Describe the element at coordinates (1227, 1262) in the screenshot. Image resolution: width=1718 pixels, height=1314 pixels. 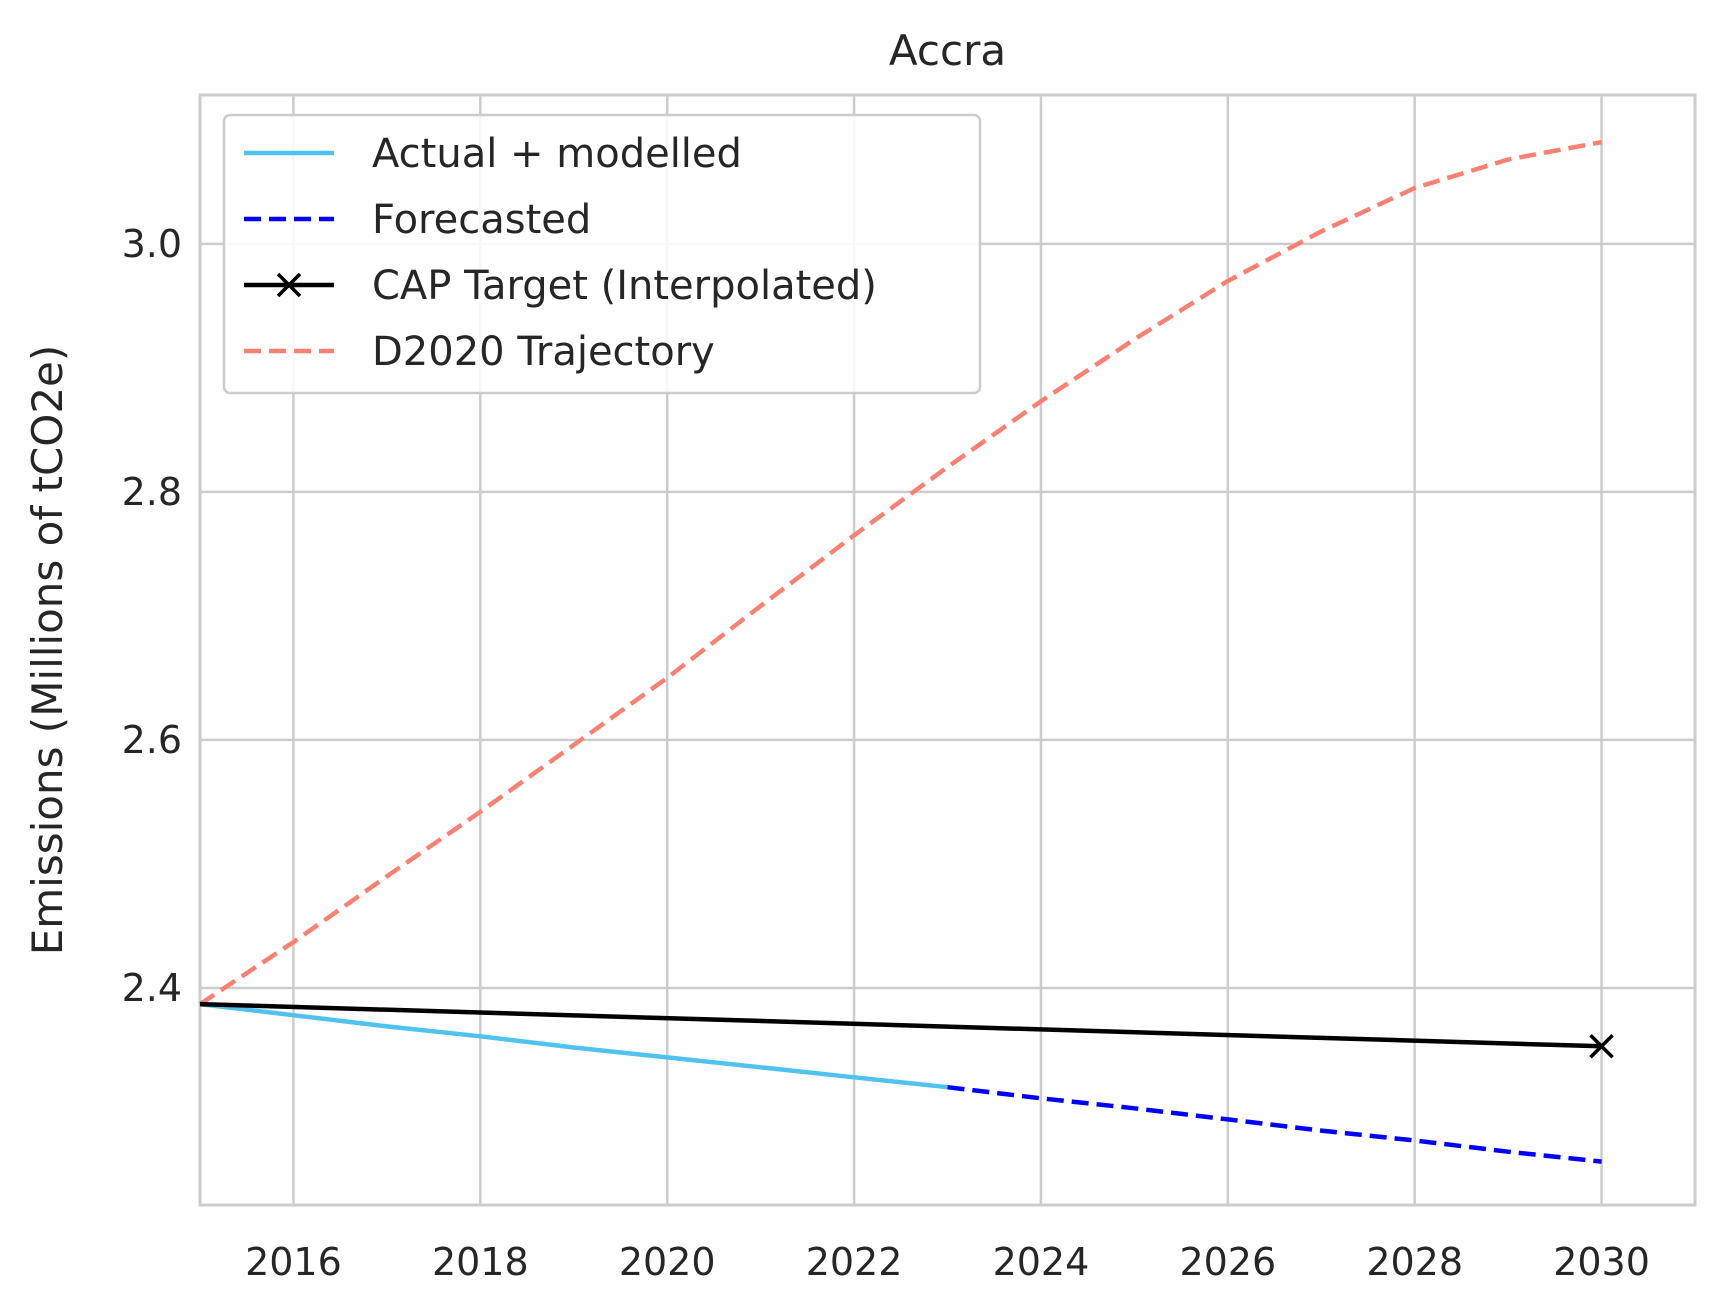
I see `x-tick-label: 2026` at that location.